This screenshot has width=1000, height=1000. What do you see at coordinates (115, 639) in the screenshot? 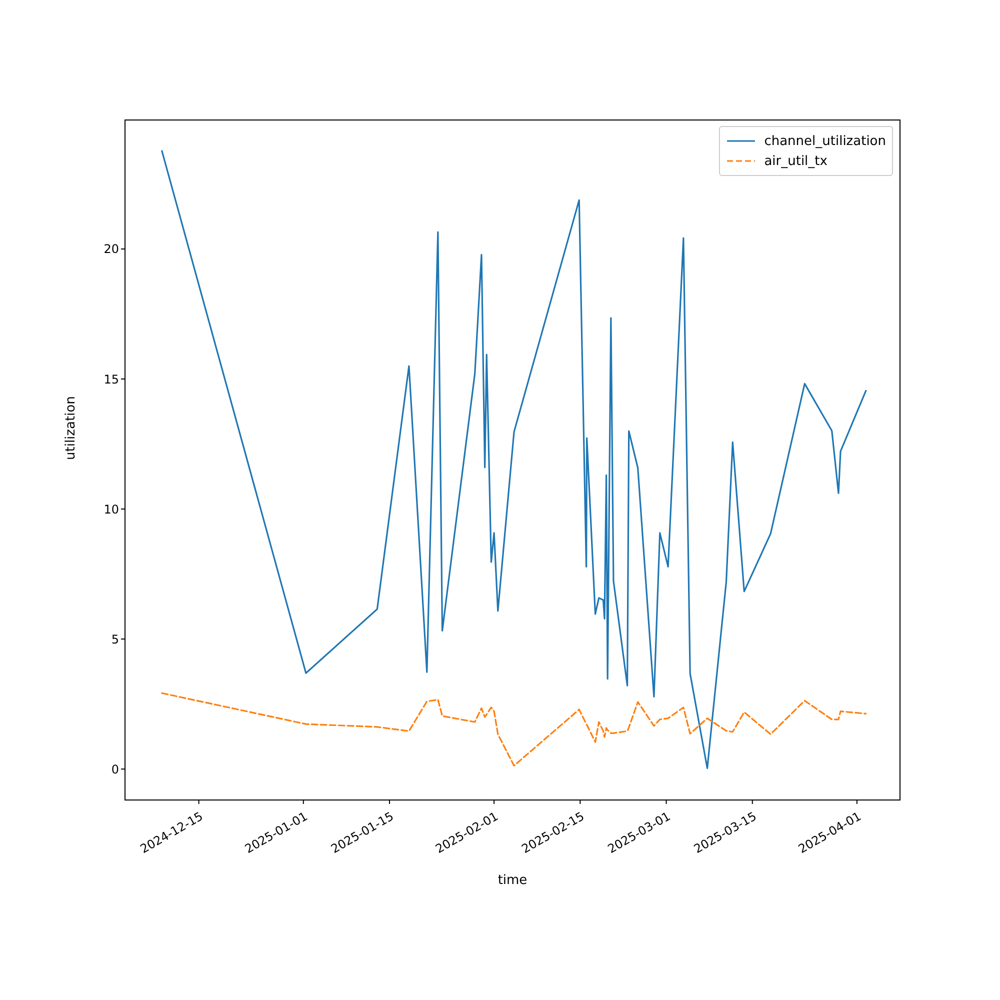
I see `y-tick-label: 5` at bounding box center [115, 639].